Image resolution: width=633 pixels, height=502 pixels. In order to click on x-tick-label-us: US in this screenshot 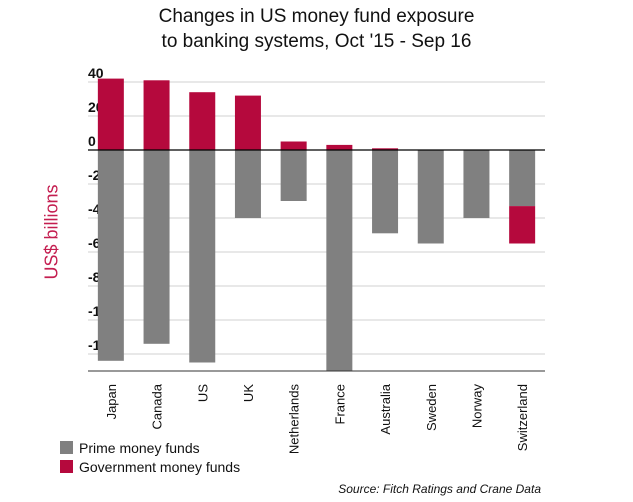, I will do `click(202, 393)`.